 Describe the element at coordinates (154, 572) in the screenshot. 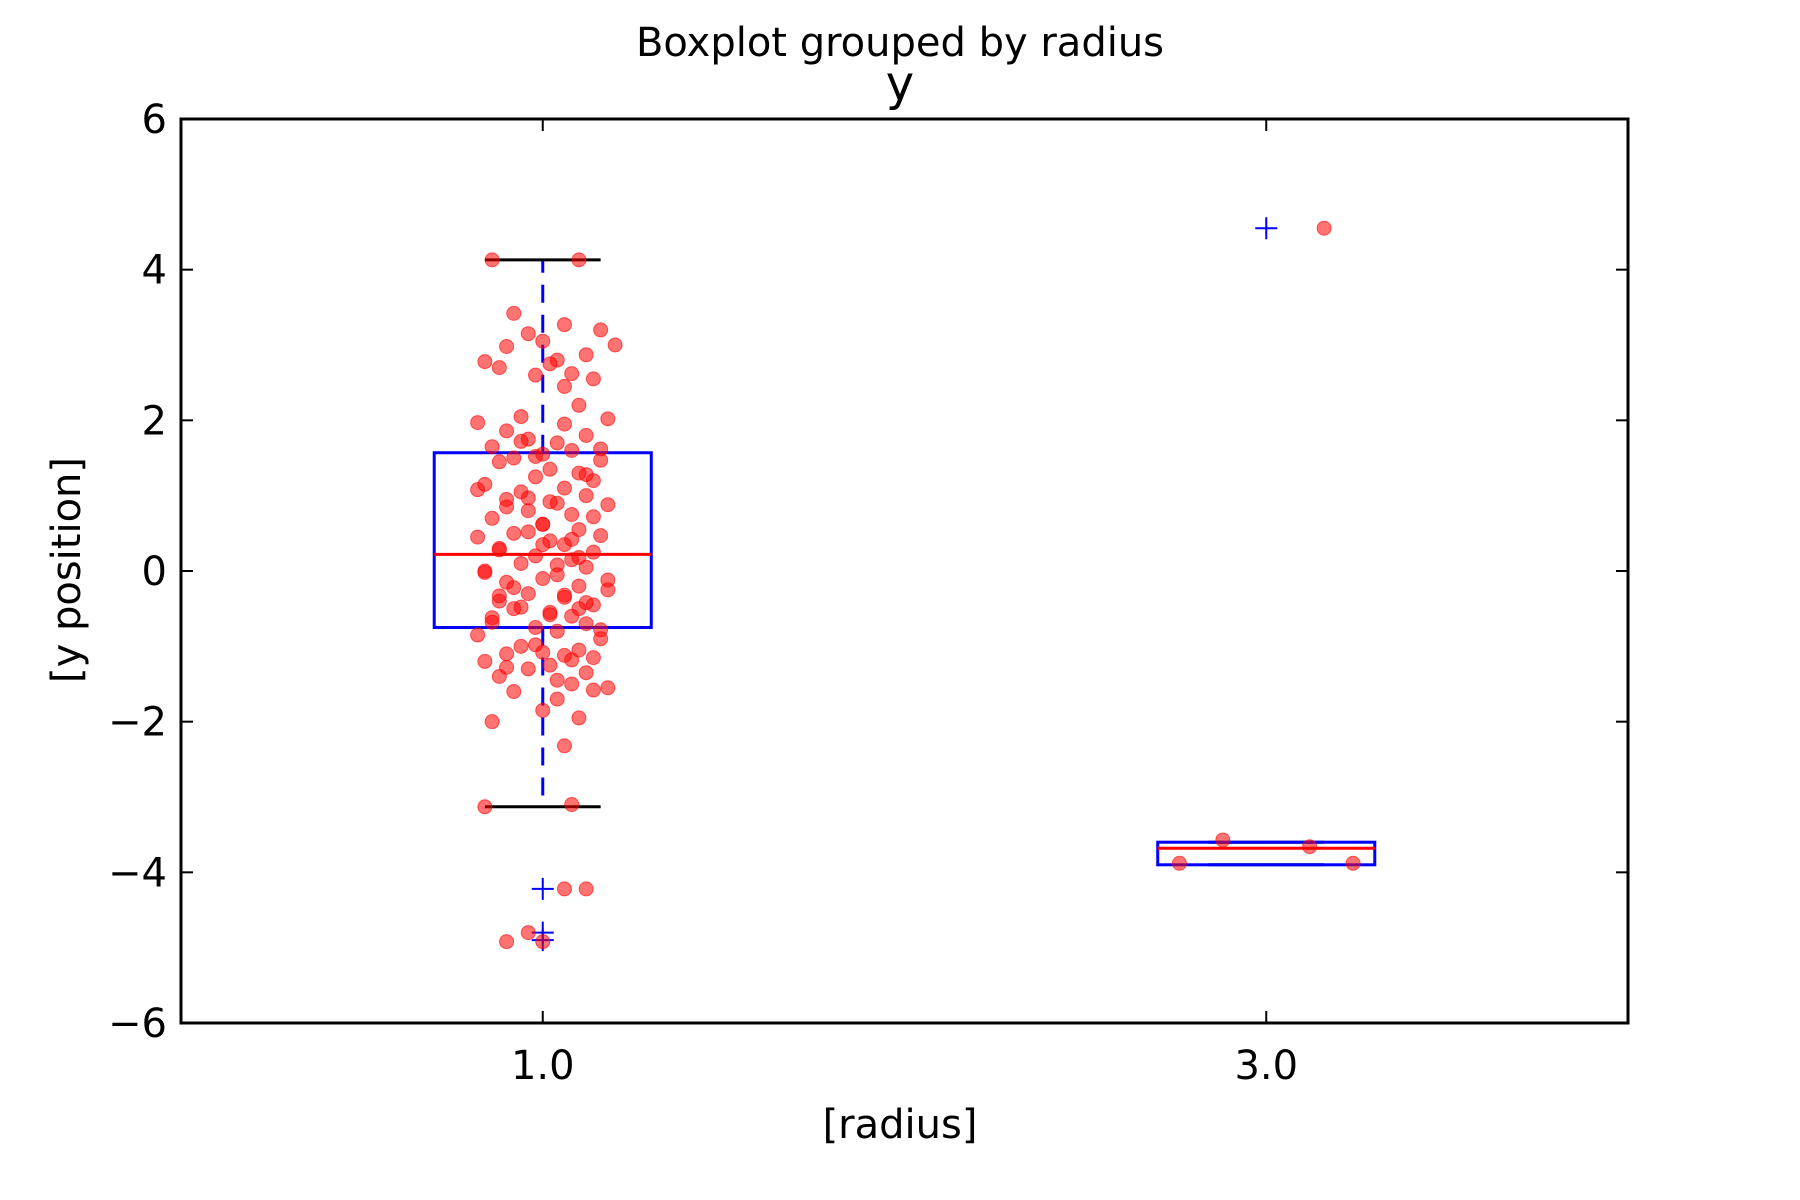

I see `y-tick-label: 0` at that location.